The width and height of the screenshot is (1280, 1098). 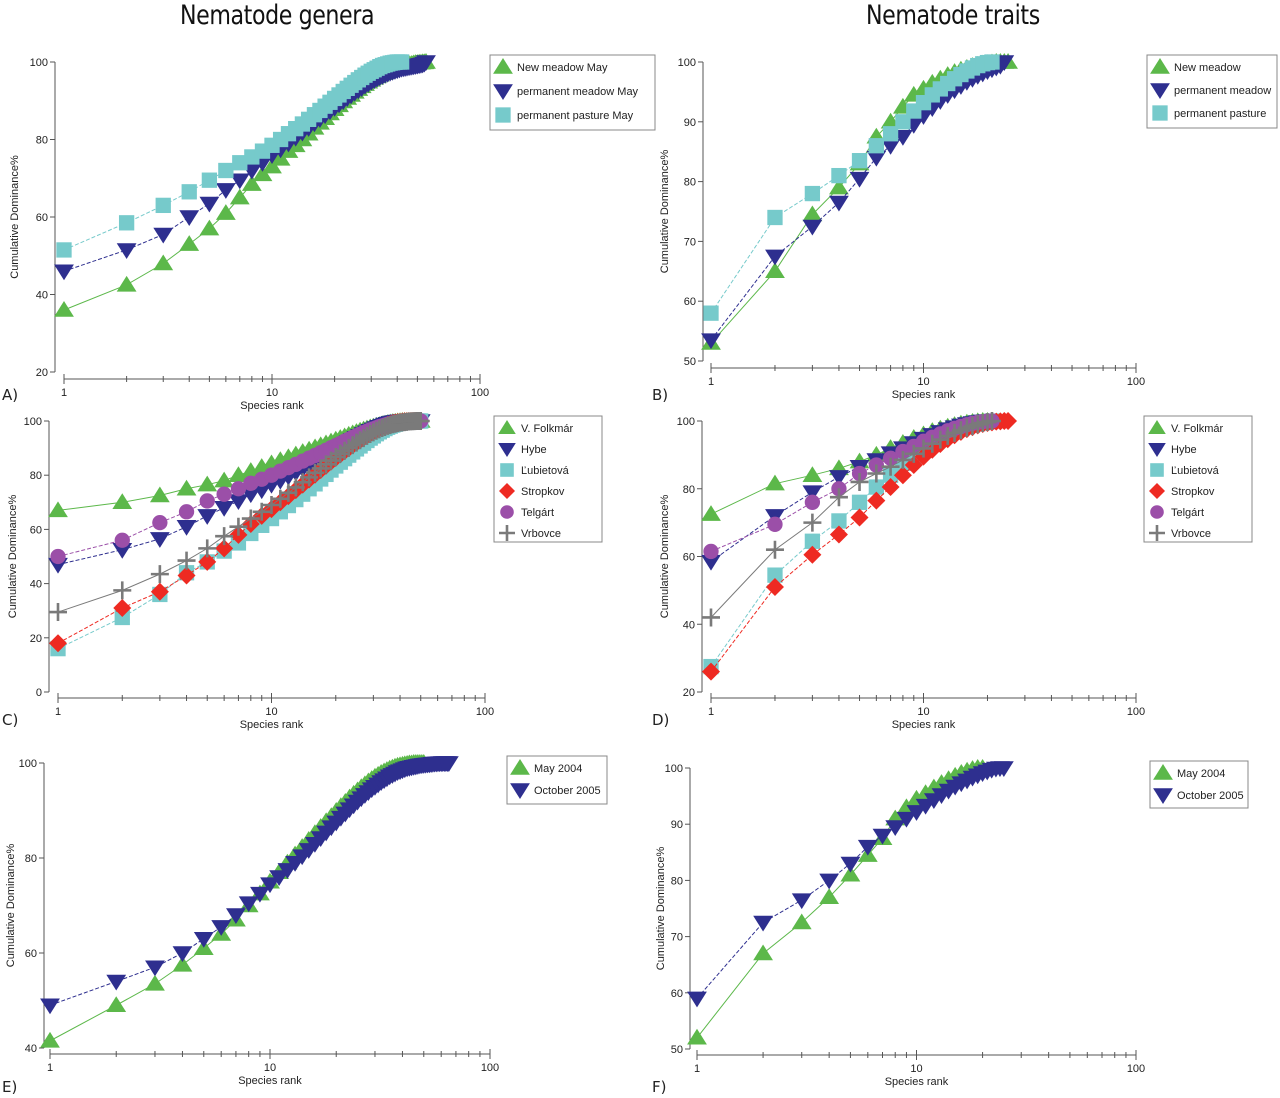 I want to click on panel-label: F), so click(x=659, y=1087).